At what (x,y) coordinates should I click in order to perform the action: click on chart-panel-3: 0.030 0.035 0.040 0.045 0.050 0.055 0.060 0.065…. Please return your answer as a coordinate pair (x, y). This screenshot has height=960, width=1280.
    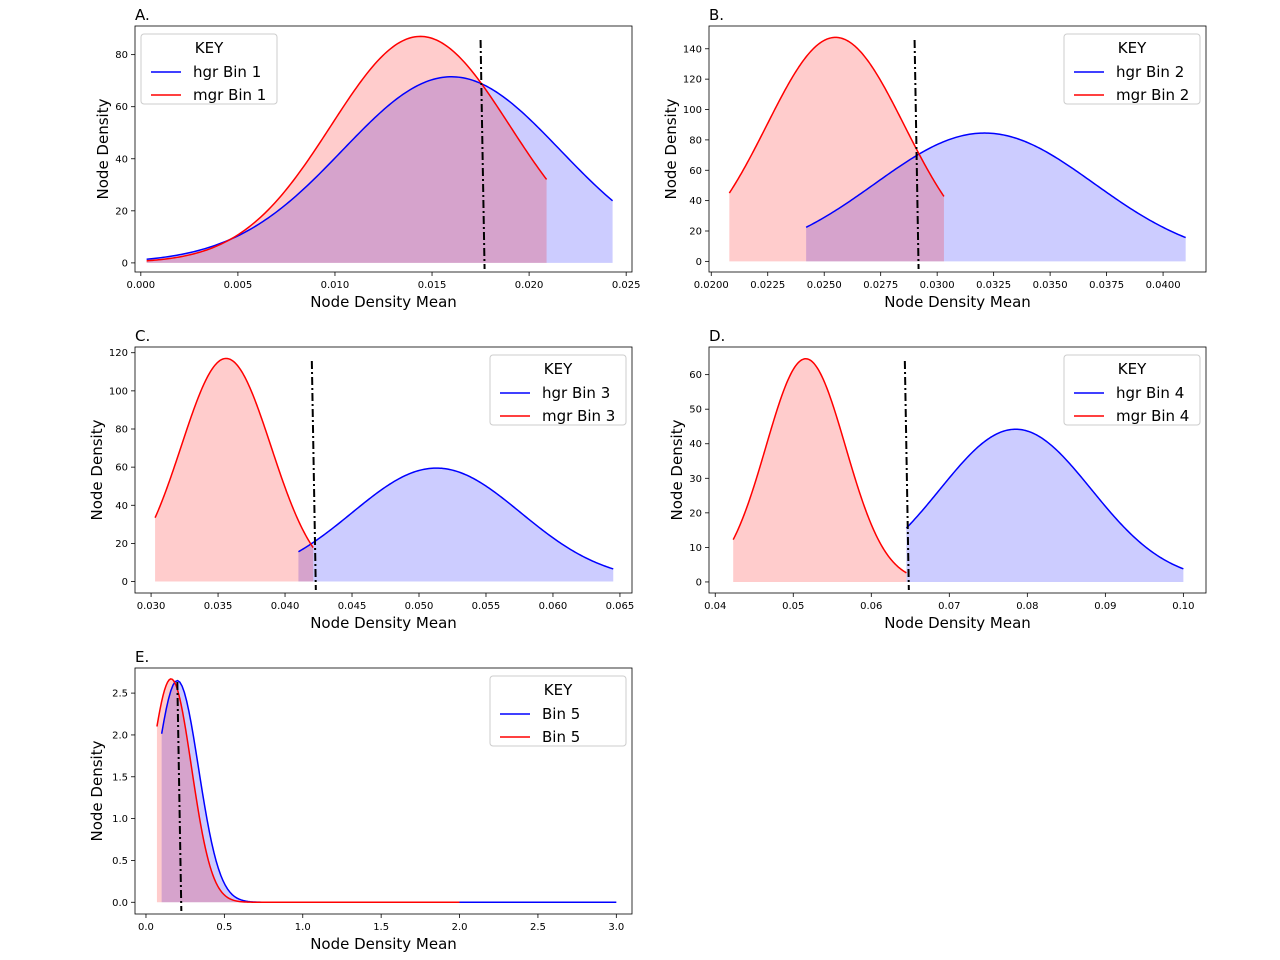
    Looking at the image, I should click on (361, 479).